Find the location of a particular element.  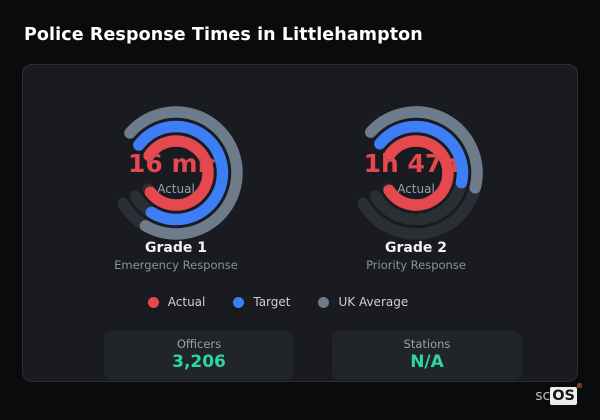

gauge-grade-2-subtitle: Priority Response is located at coordinates (416, 265).